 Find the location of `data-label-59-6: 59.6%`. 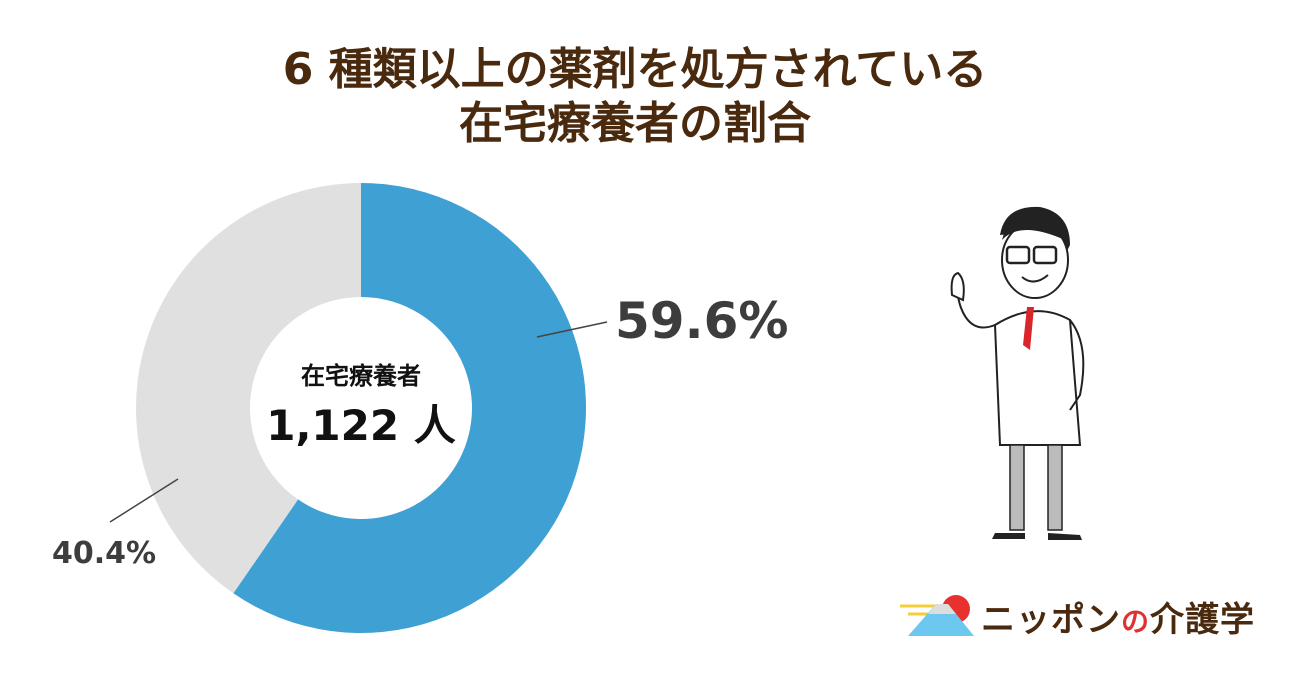

data-label-59-6: 59.6% is located at coordinates (702, 321).